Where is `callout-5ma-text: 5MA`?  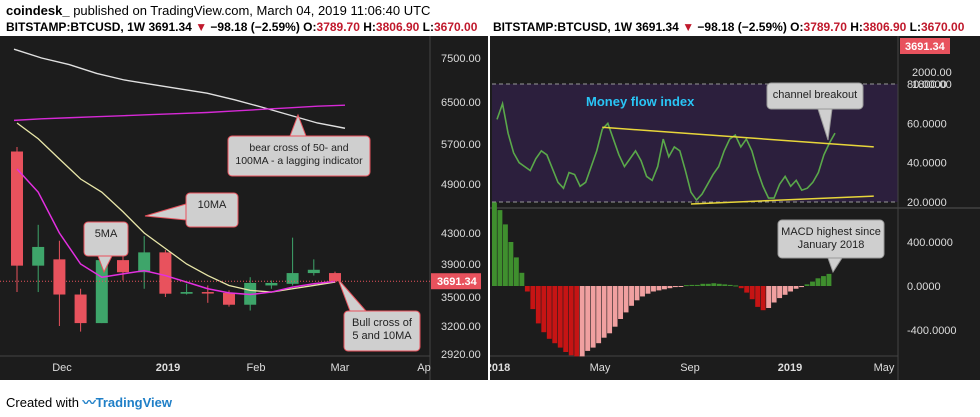 callout-5ma-text: 5MA is located at coordinates (106, 234).